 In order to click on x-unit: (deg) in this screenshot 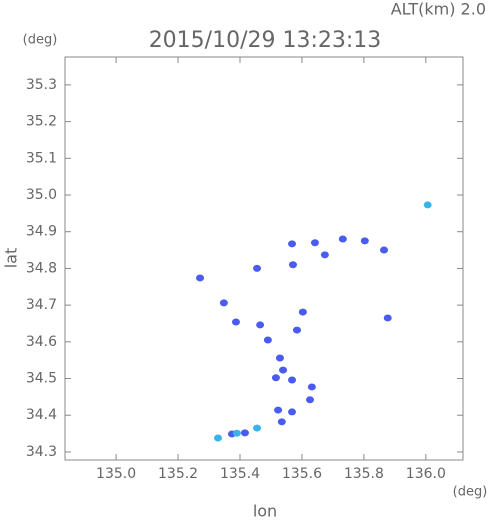, I will do `click(470, 492)`.